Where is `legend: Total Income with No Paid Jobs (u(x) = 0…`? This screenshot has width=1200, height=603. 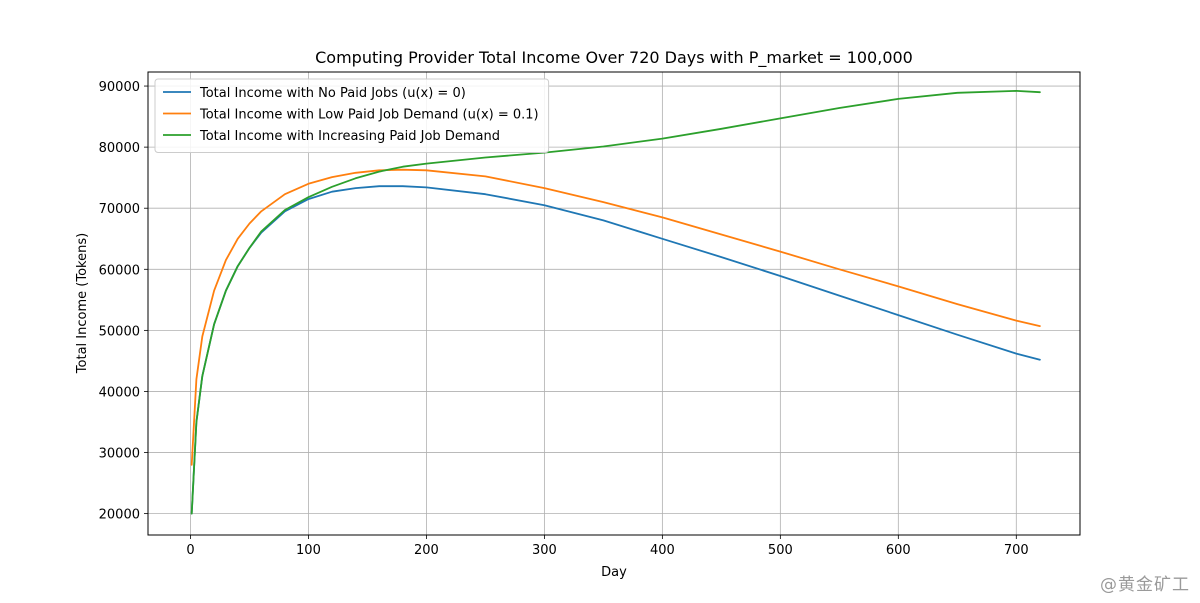 legend: Total Income with No Paid Jobs (u(x) = 0… is located at coordinates (352, 115).